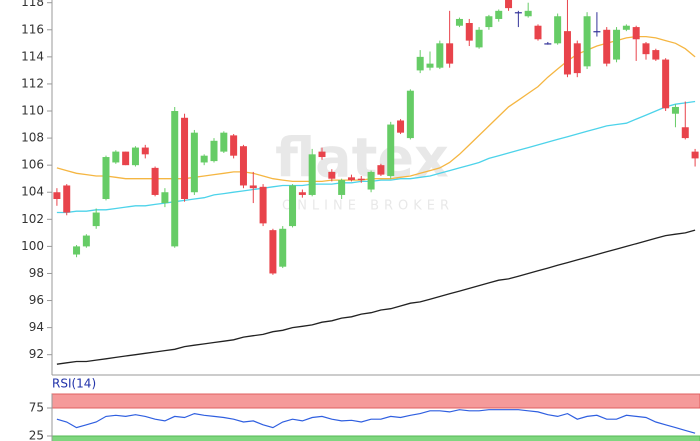 The image size is (700, 441). Describe the element at coordinates (36, 354) in the screenshot. I see `y-tick-label: 92` at that location.